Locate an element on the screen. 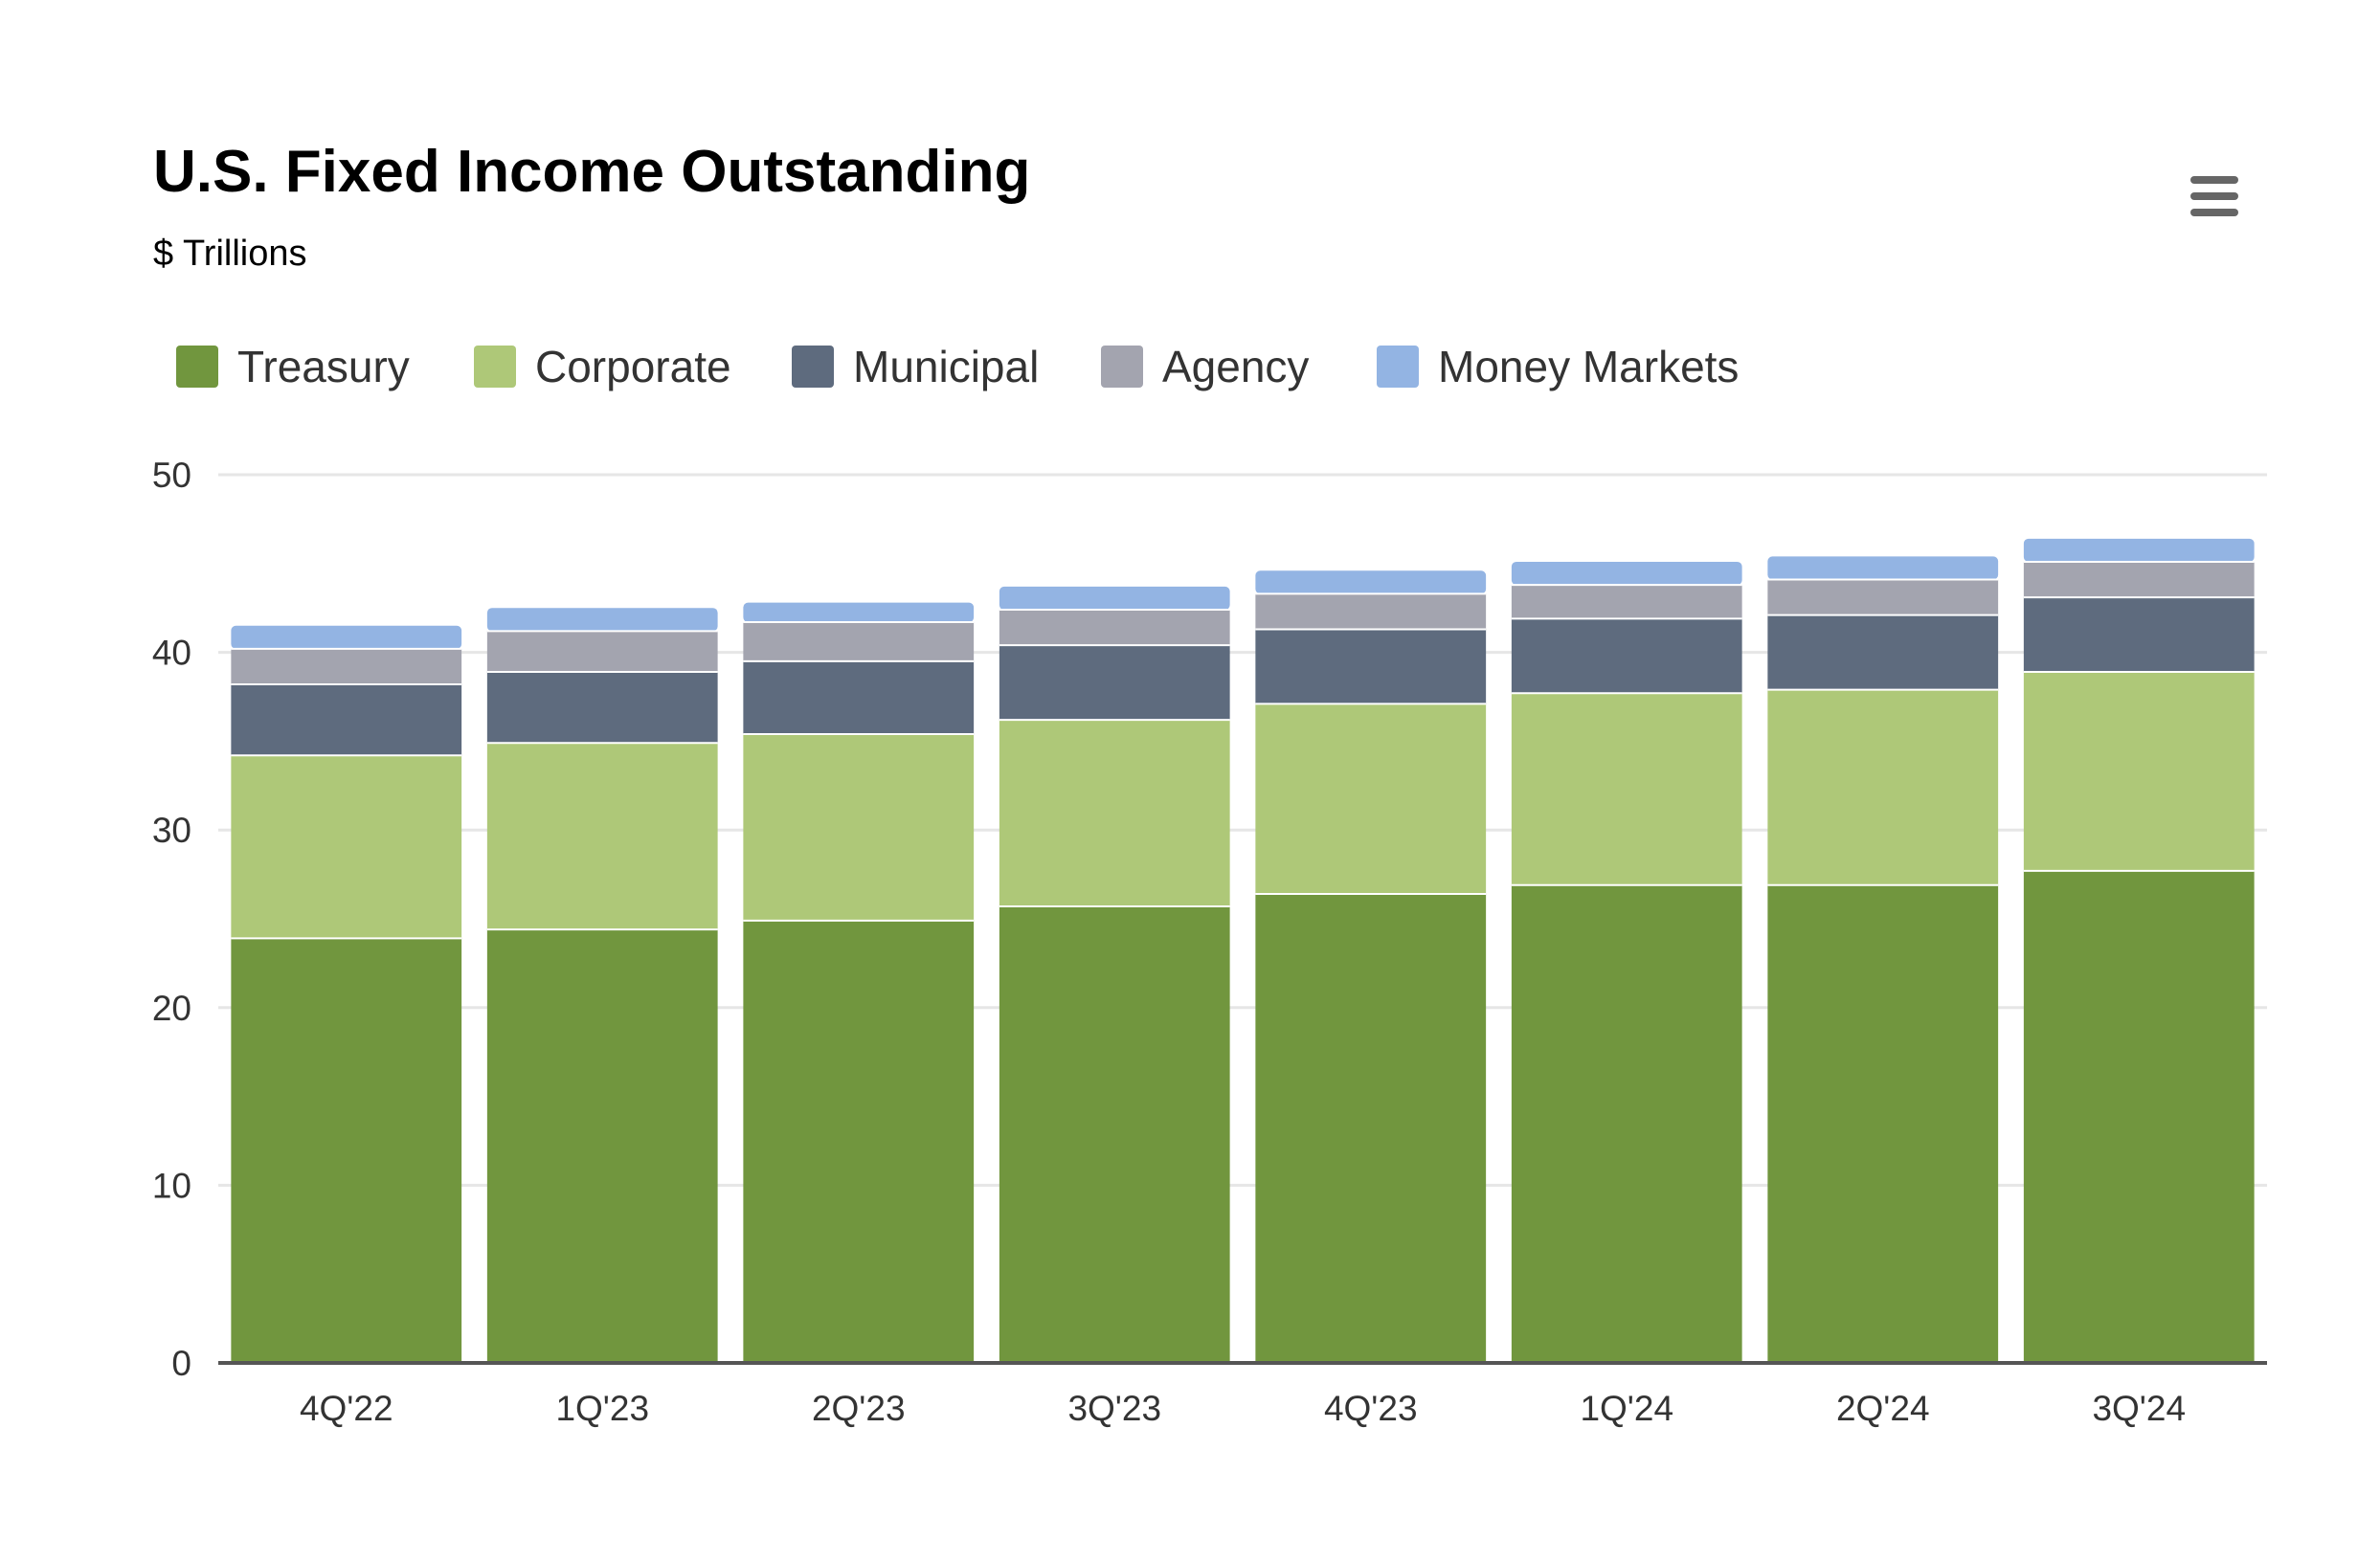 This screenshot has height=1562, width=2380. x-tick-label: 2Q'23 is located at coordinates (859, 1408).